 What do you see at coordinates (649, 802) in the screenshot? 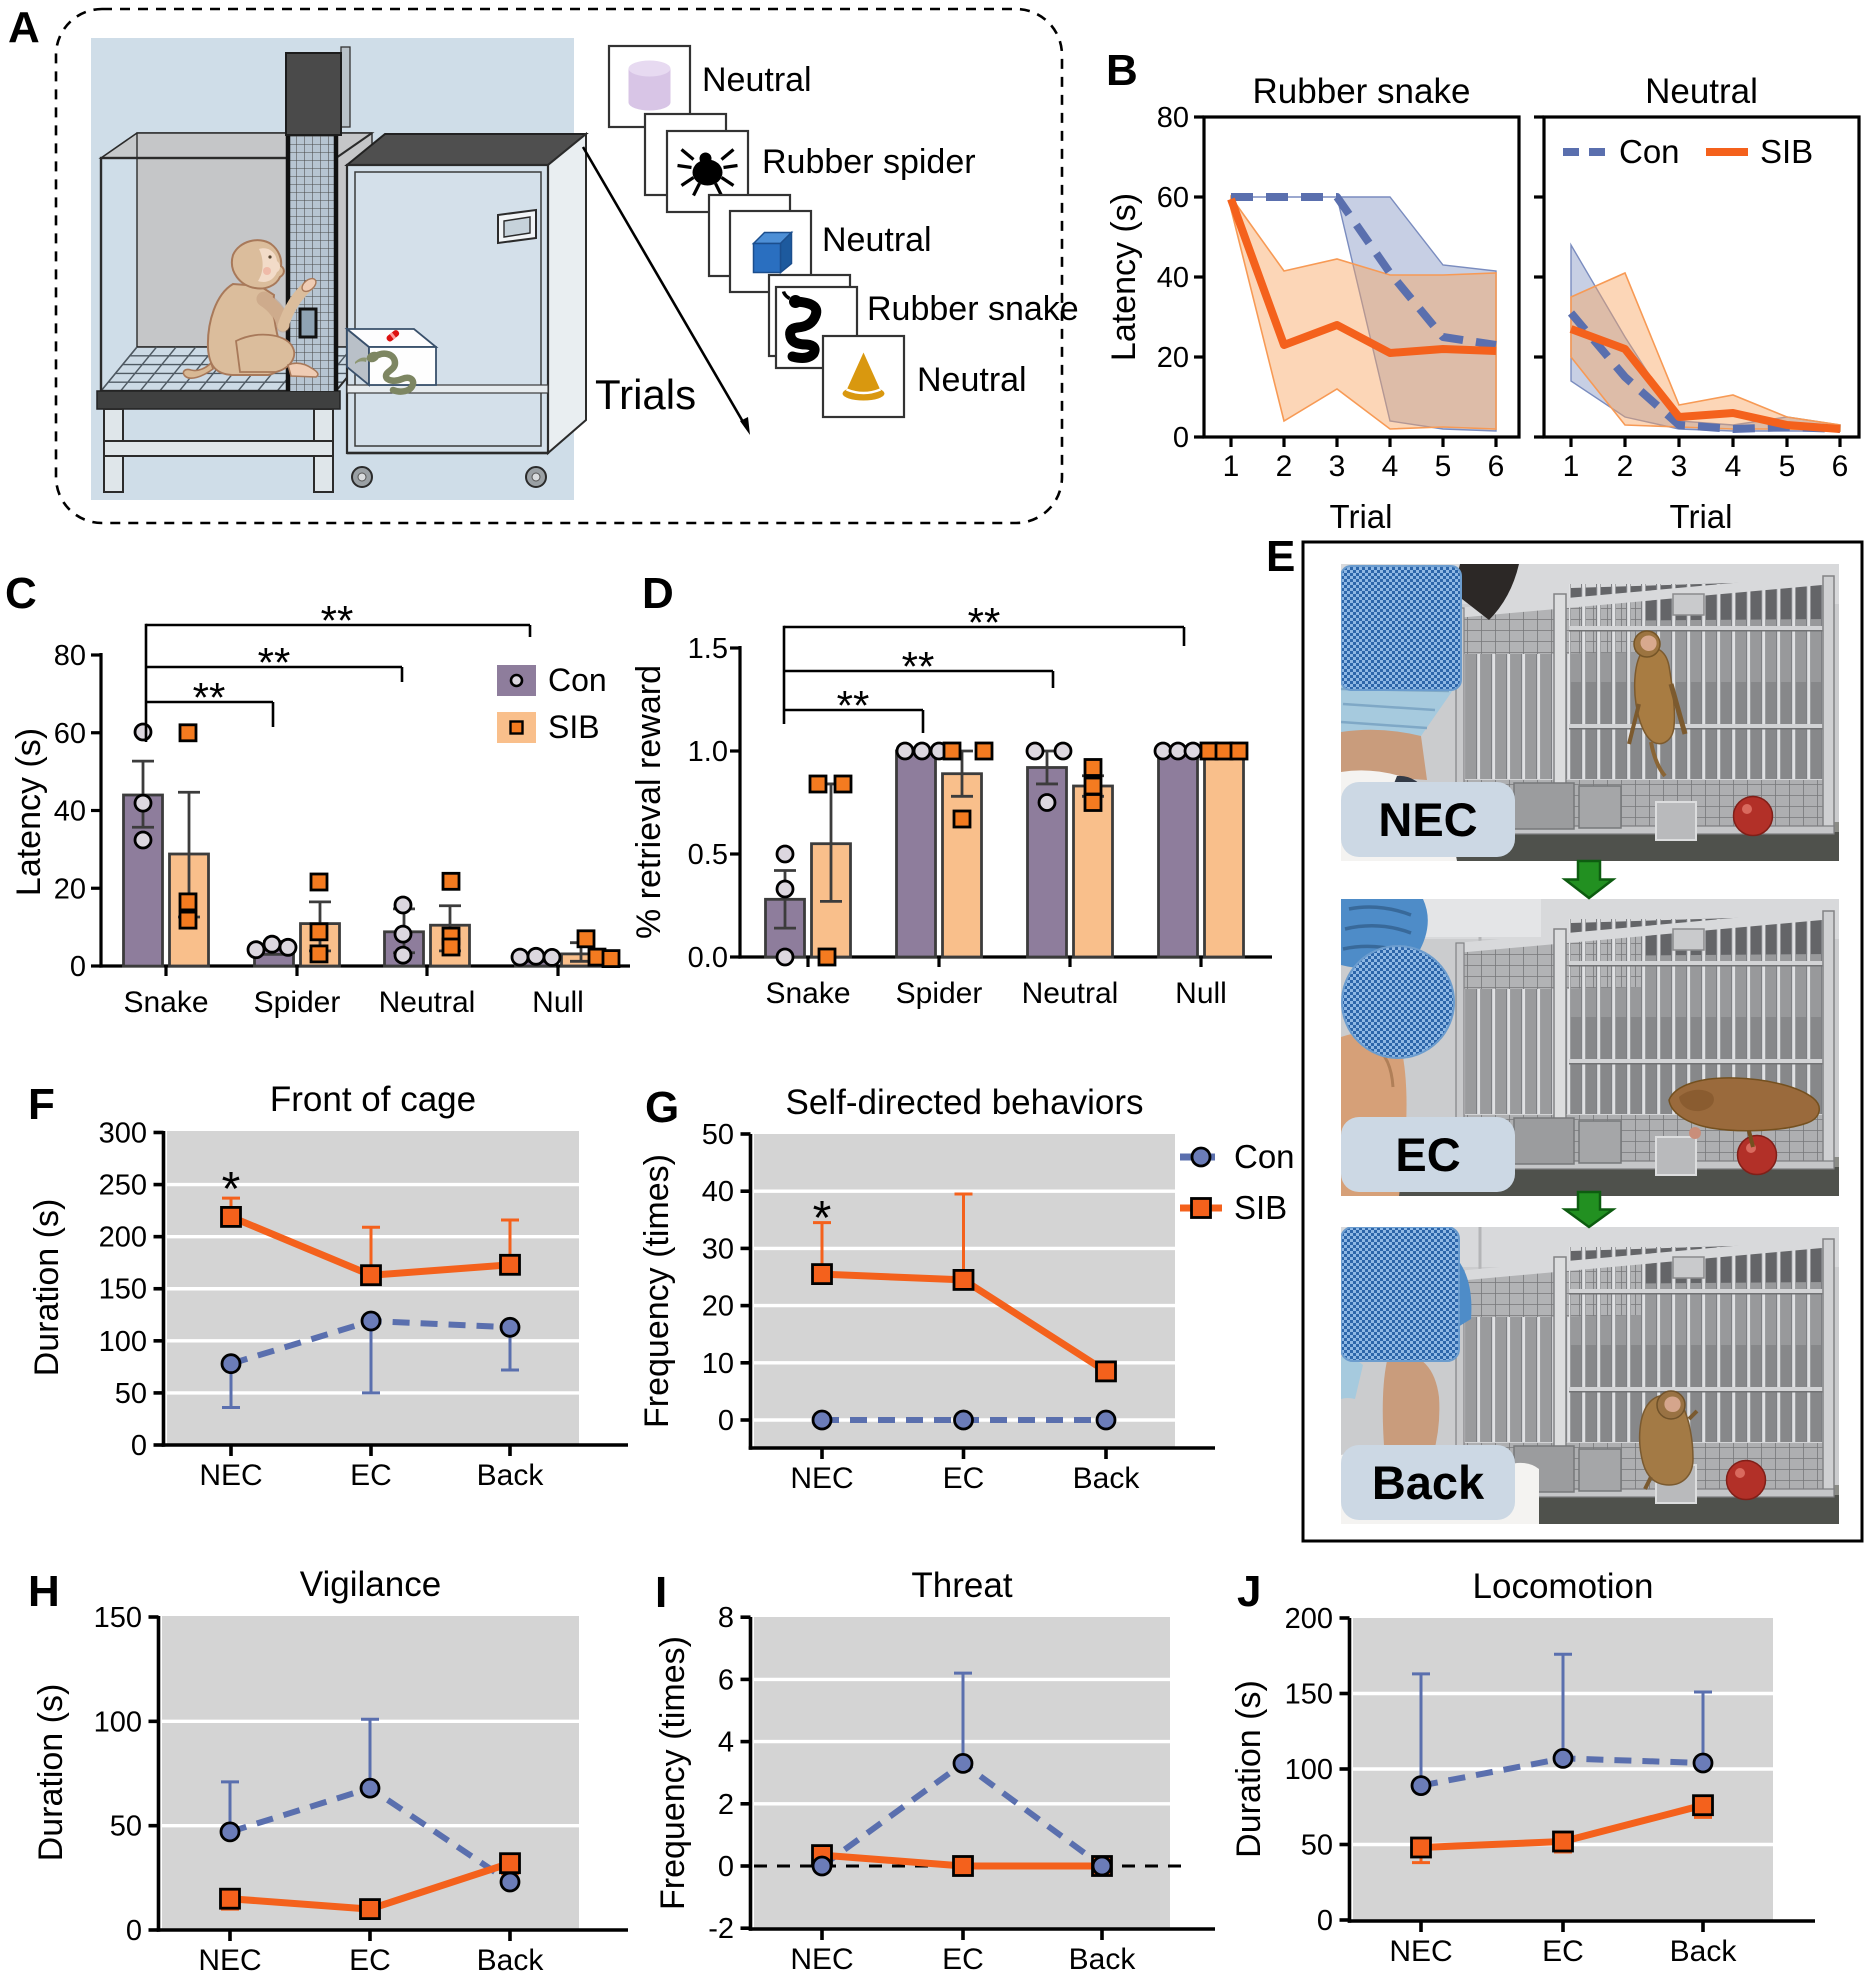
I see `svg-text: % retrieval reward` at bounding box center [649, 802].